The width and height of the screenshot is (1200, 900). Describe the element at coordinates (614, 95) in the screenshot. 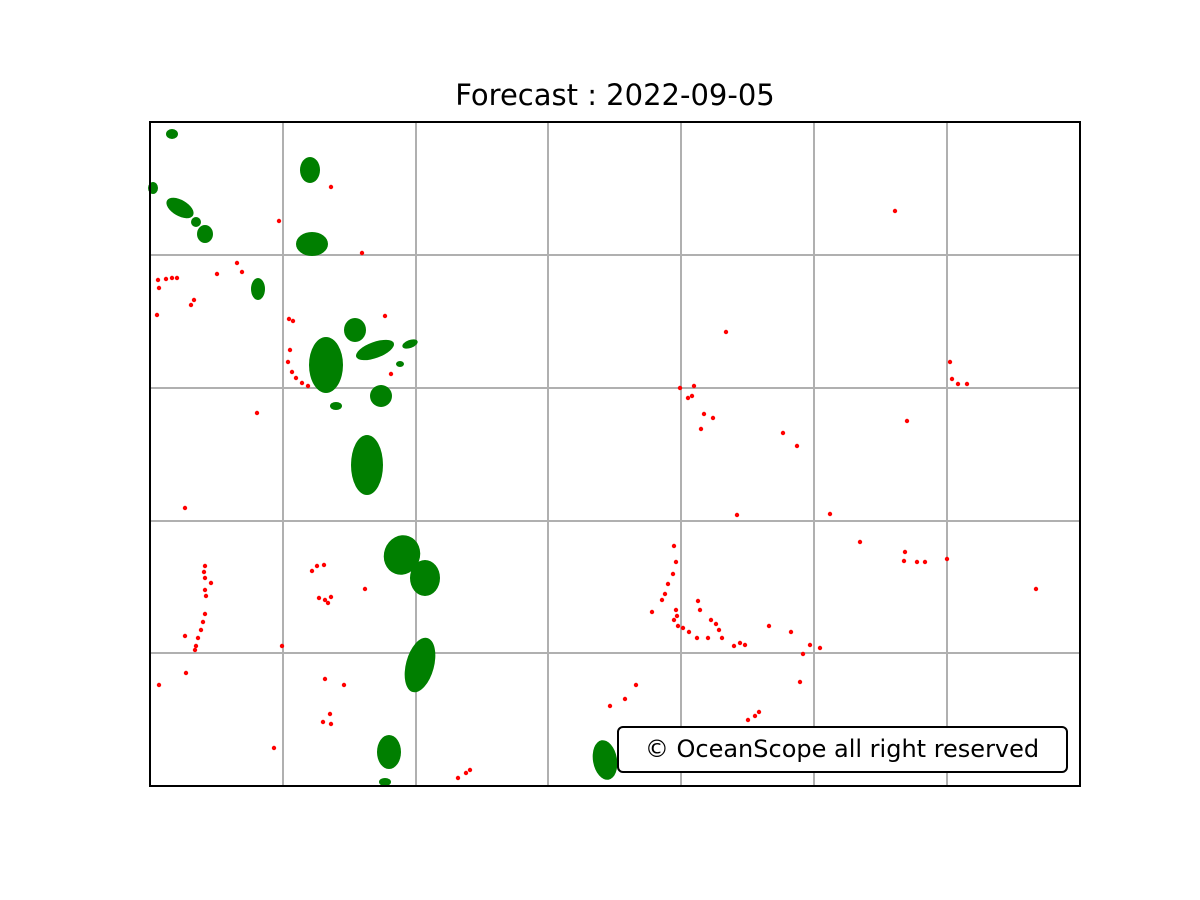

I see `map-title: Forecast : 2022-09-05` at that location.